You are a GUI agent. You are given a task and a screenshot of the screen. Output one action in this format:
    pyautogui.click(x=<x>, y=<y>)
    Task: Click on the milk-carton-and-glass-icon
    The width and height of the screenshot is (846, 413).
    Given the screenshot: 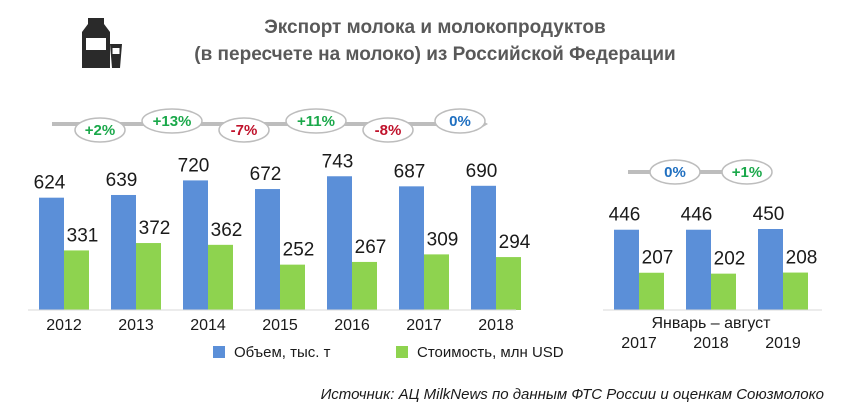 What is the action you would take?
    pyautogui.click(x=102, y=43)
    